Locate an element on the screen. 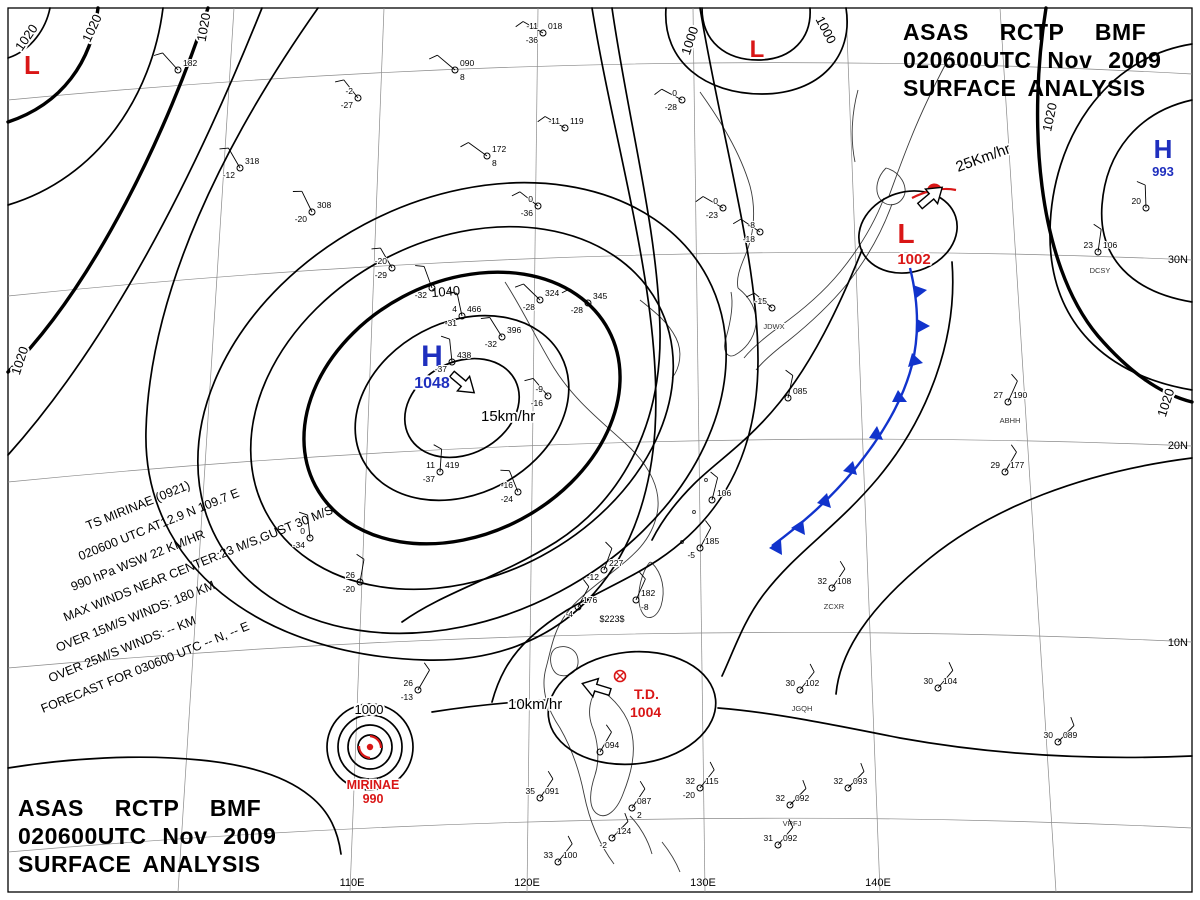 The width and height of the screenshot is (1200, 900). station-value: 35 is located at coordinates (531, 791).